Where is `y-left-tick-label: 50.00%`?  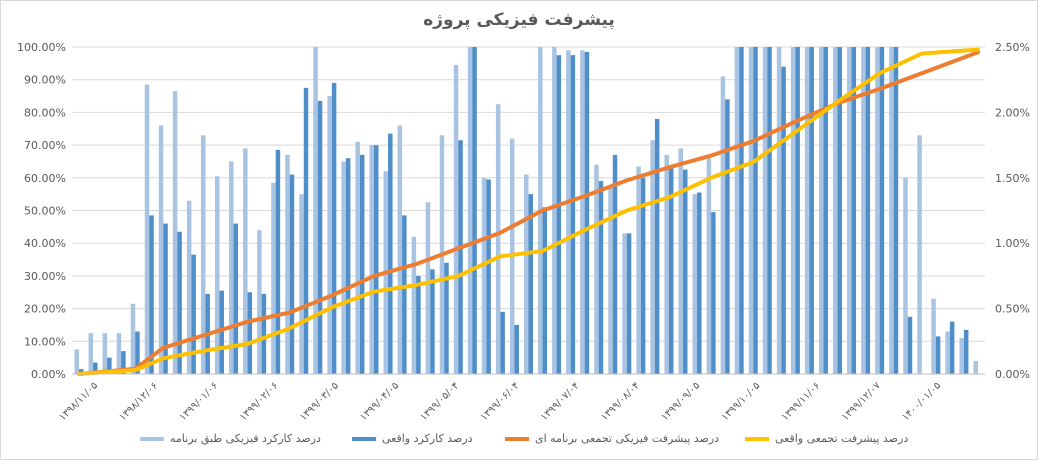 y-left-tick-label: 50.00% is located at coordinates (45, 211).